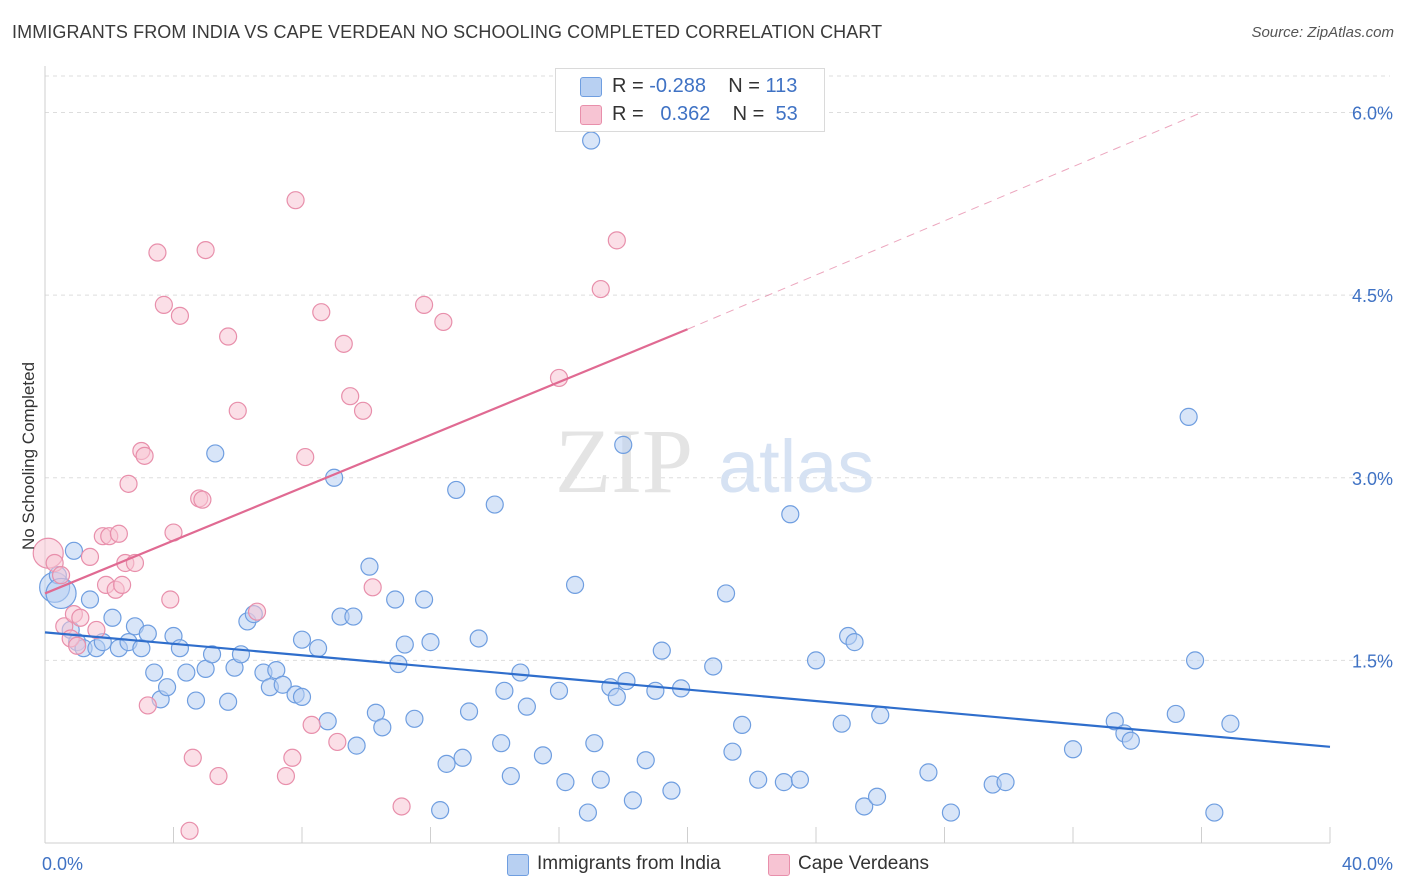 This screenshot has height=892, width=1406. Describe the element at coordinates (1367, 864) in the screenshot. I see `x-tick-label-max: 40.0%` at that location.